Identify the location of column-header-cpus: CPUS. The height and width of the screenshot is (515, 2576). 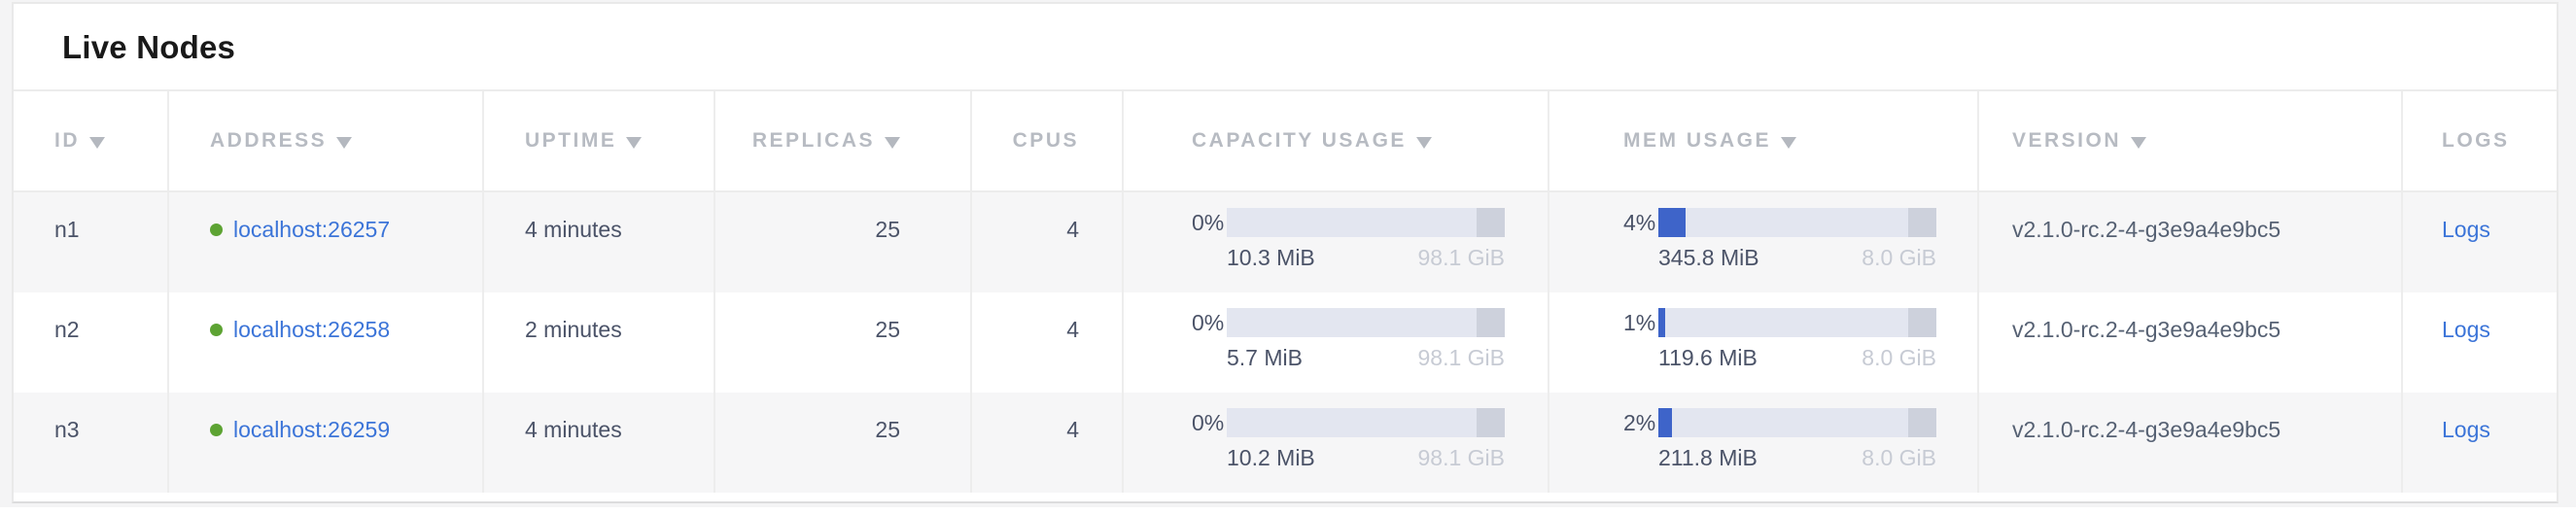
(1046, 140).